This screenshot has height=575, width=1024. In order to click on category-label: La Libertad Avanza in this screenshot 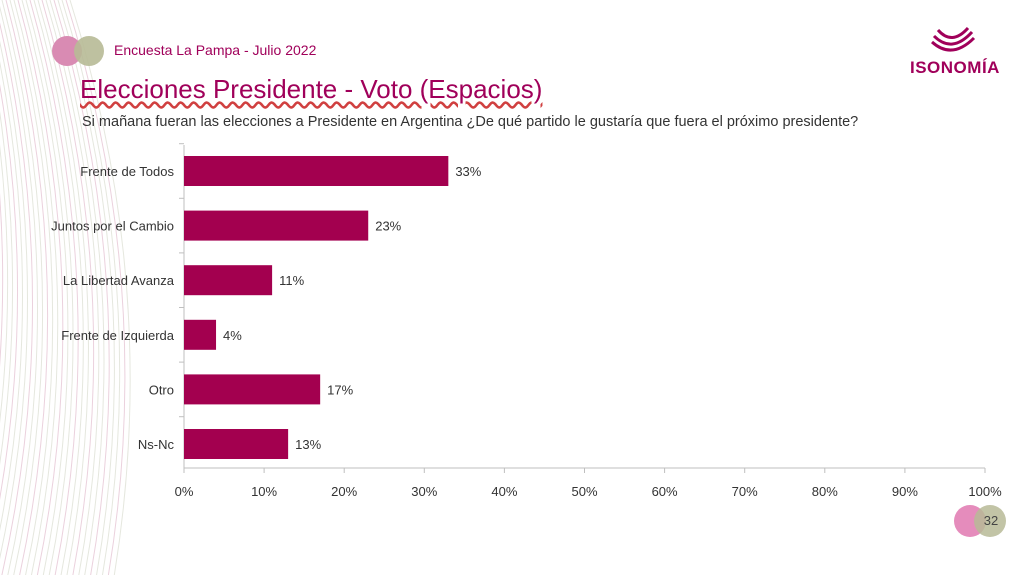, I will do `click(119, 280)`.